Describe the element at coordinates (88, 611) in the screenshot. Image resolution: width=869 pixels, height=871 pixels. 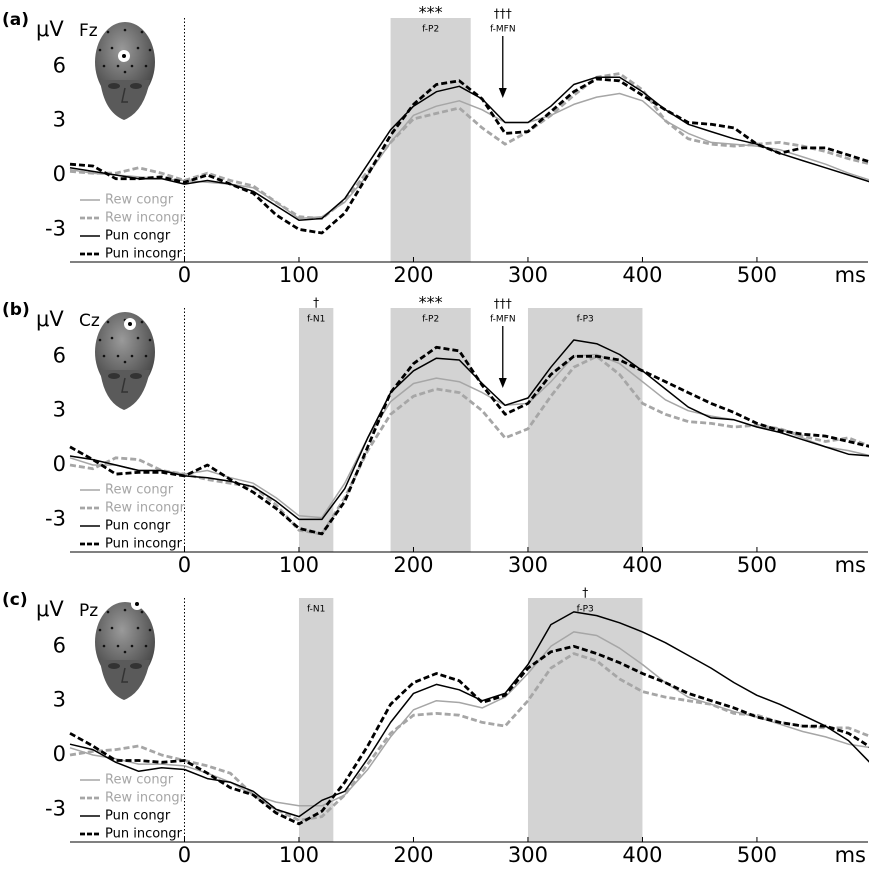
I see `electrode-label: Pz` at that location.